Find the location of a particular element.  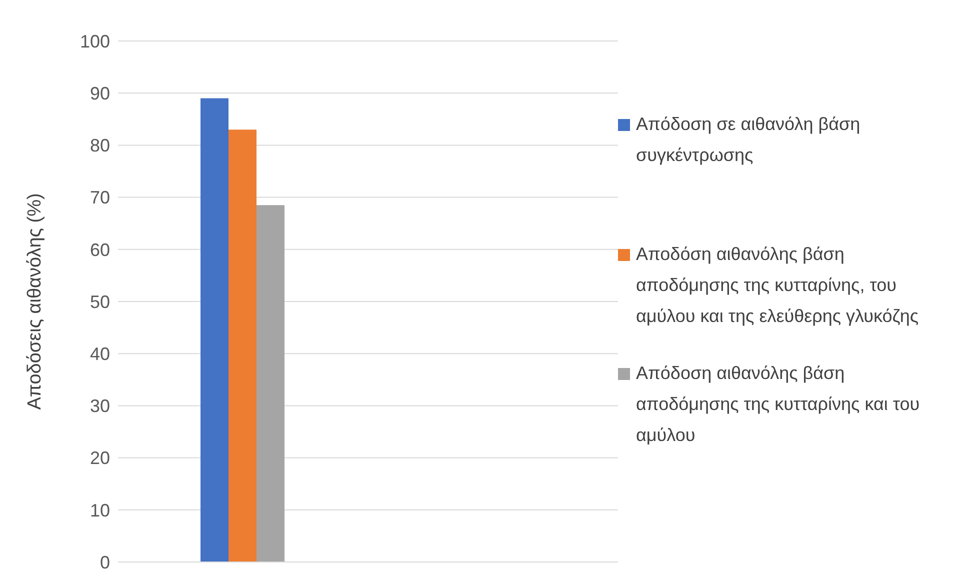

y-tick-label: 50 is located at coordinates (100, 302).